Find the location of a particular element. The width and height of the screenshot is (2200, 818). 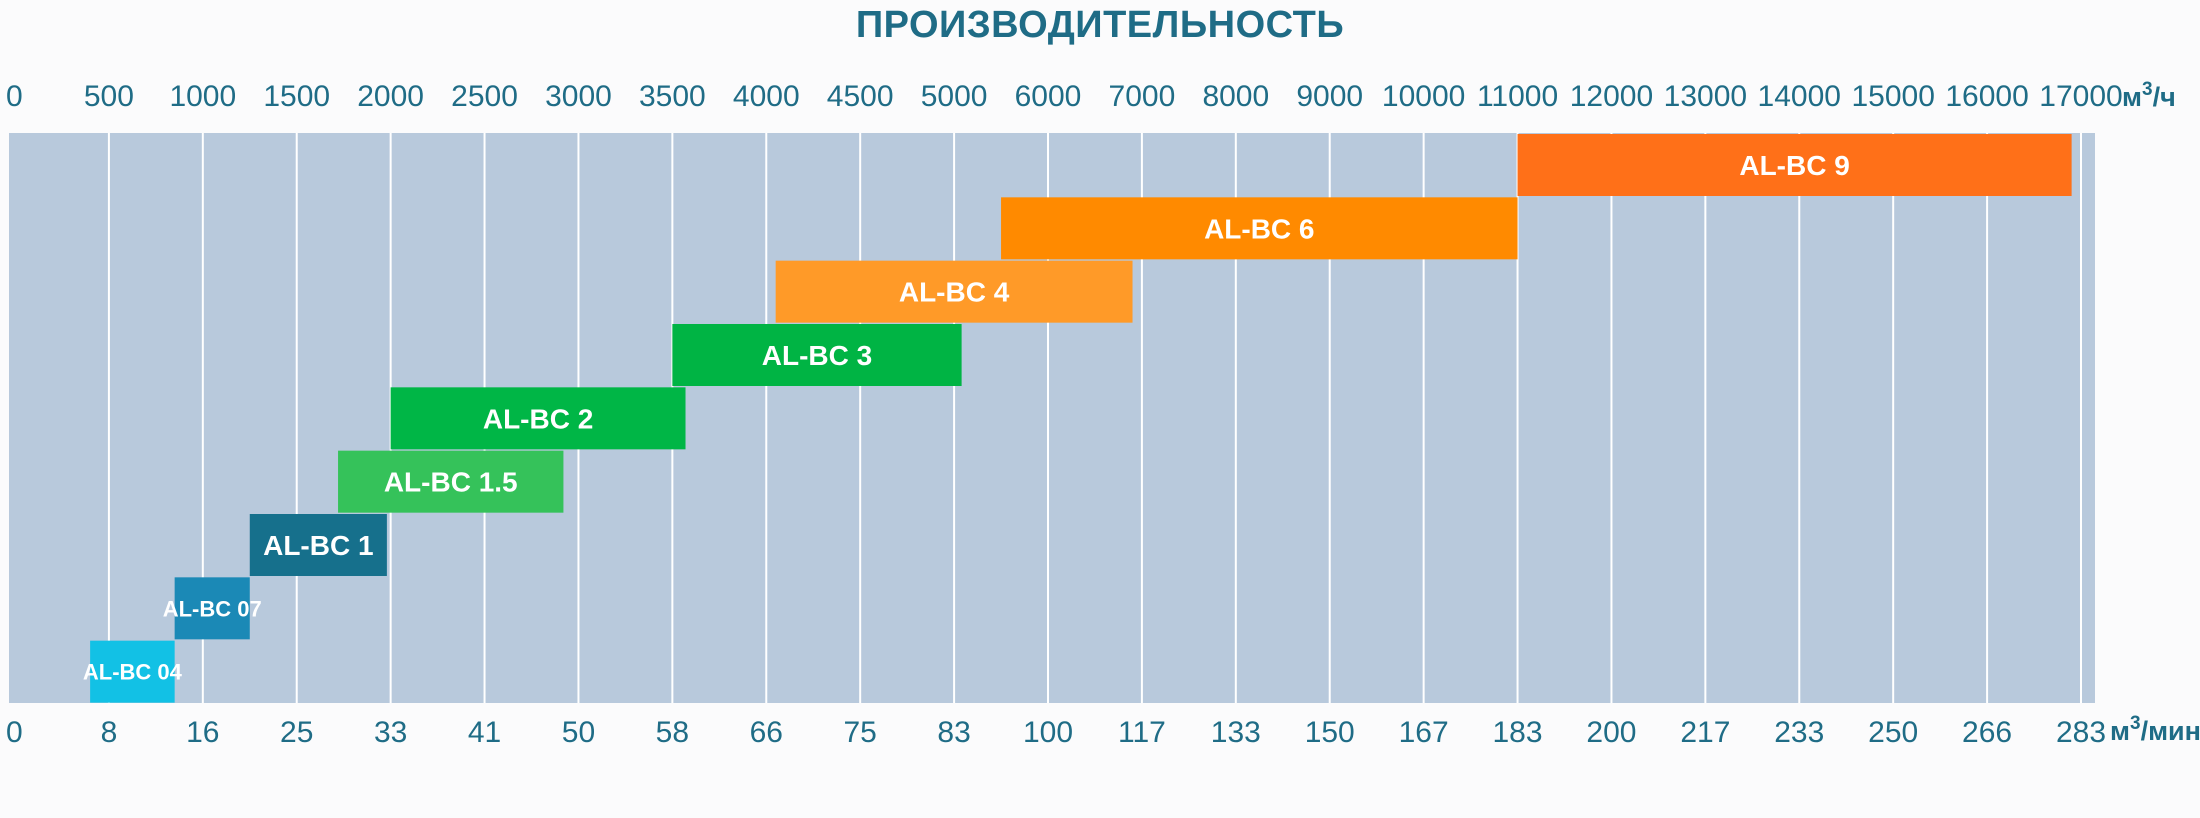

bottom-tick-label: 117 is located at coordinates (1142, 732).